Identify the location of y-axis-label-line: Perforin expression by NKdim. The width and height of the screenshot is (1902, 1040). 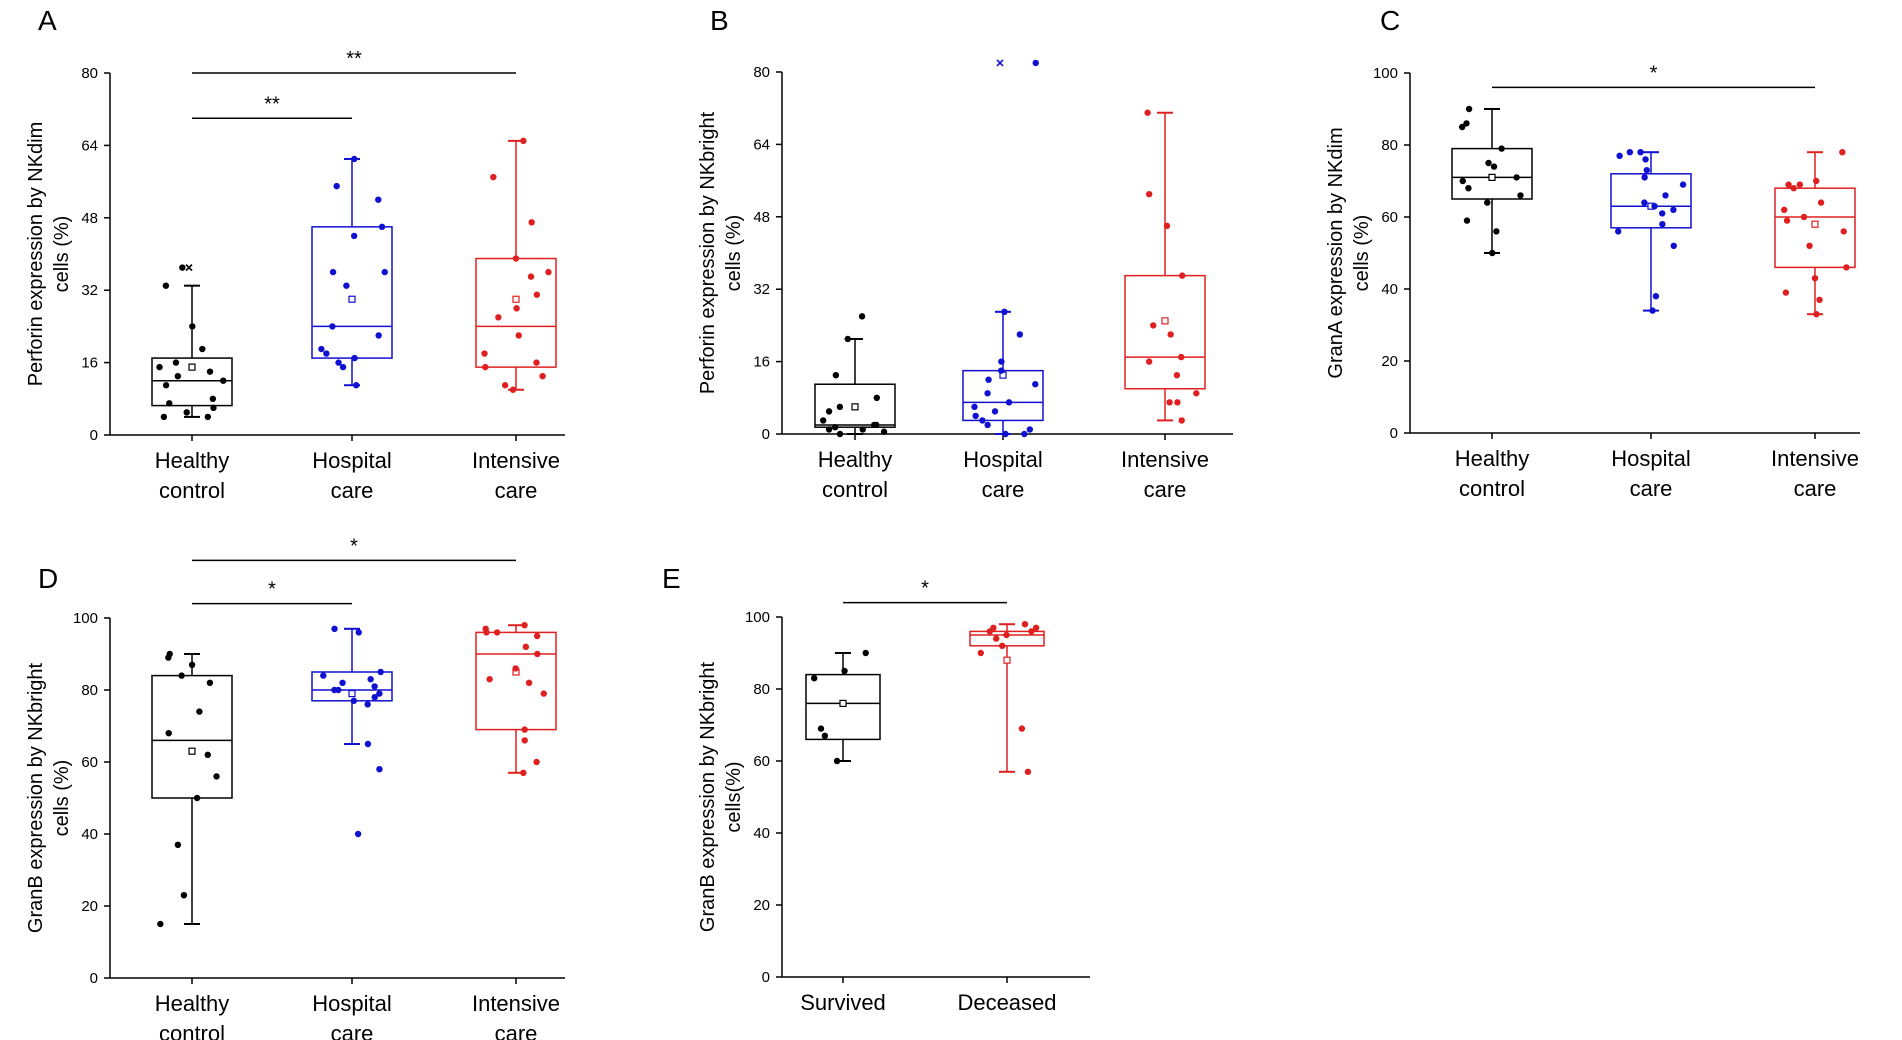
(36, 254).